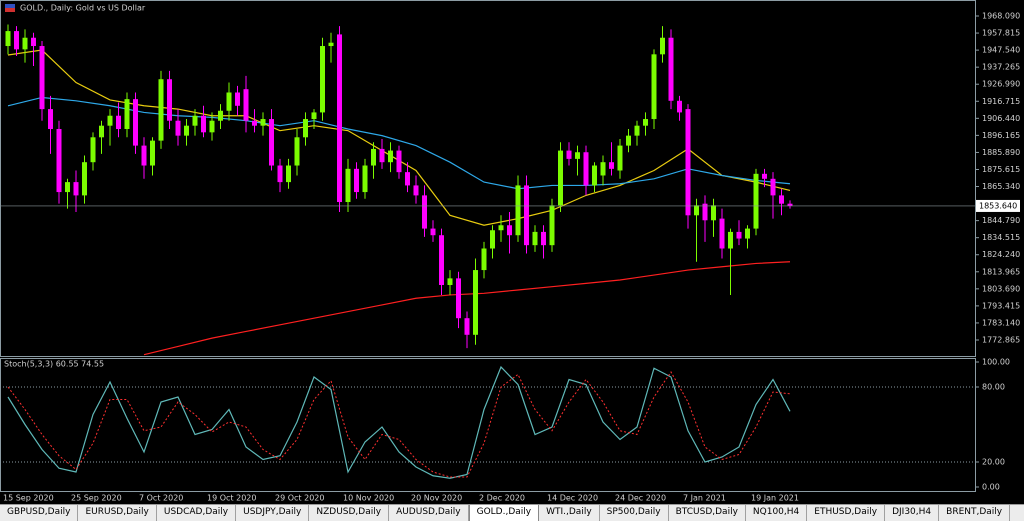  I want to click on x-tick-label: 19 Oct 2020, so click(231, 498).